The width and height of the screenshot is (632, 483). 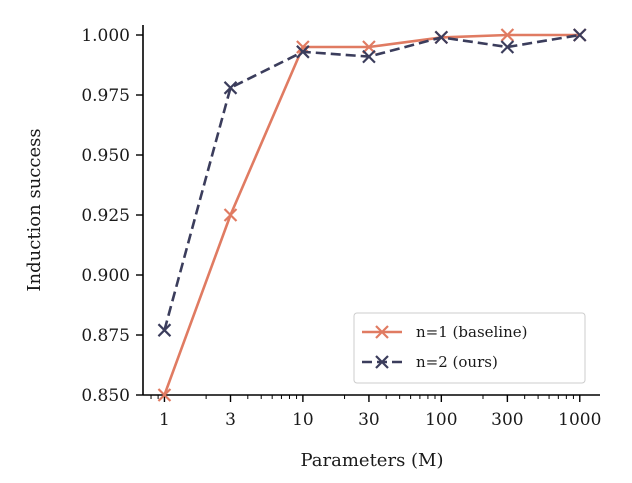 What do you see at coordinates (105, 36) in the screenshot?
I see `y-tick-label: 1.000` at bounding box center [105, 36].